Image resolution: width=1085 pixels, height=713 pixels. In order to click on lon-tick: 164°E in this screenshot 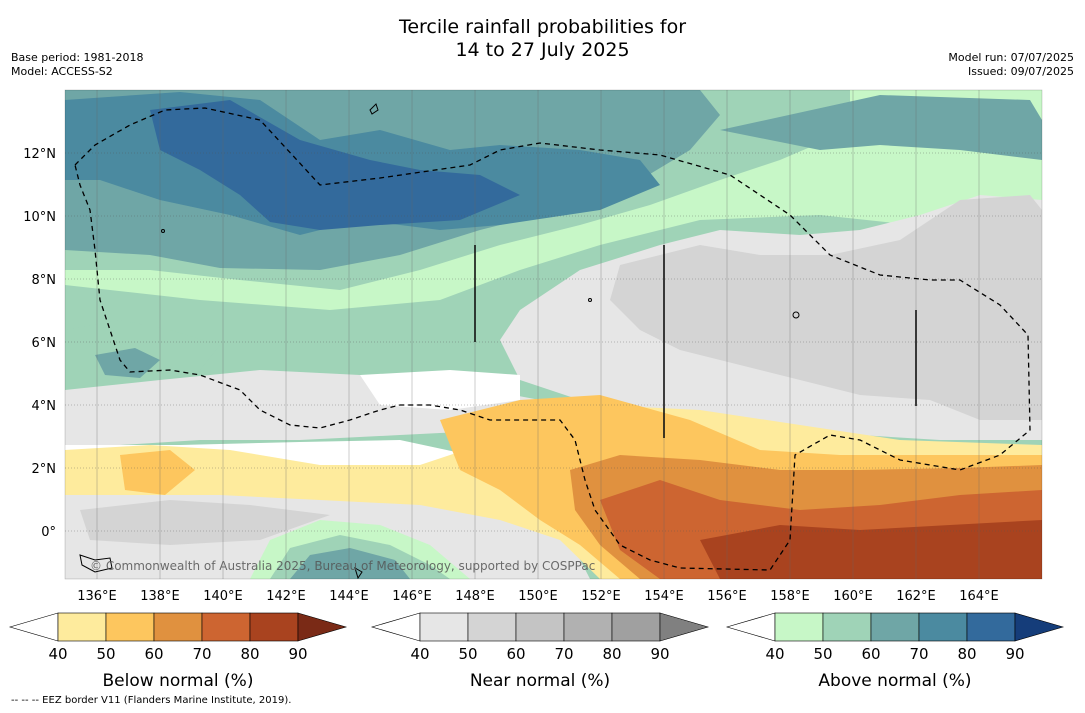, I will do `click(979, 596)`.